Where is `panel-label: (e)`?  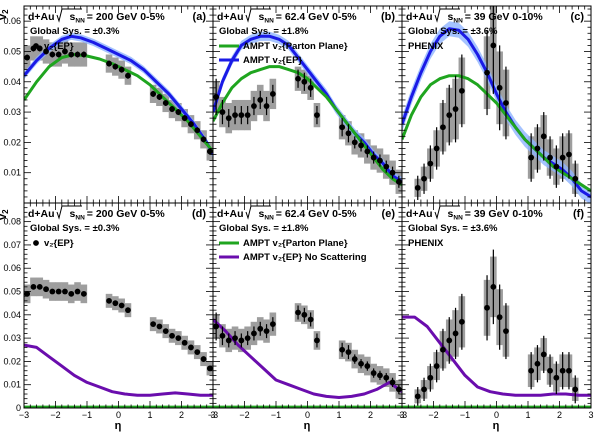 panel-label: (e) is located at coordinates (389, 214).